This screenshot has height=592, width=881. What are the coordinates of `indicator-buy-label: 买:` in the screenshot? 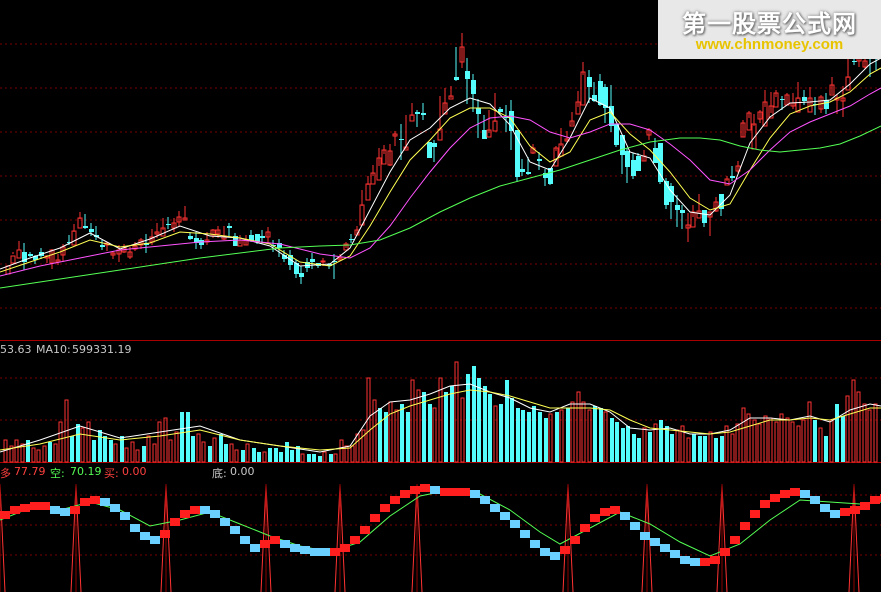 It's located at (111, 473).